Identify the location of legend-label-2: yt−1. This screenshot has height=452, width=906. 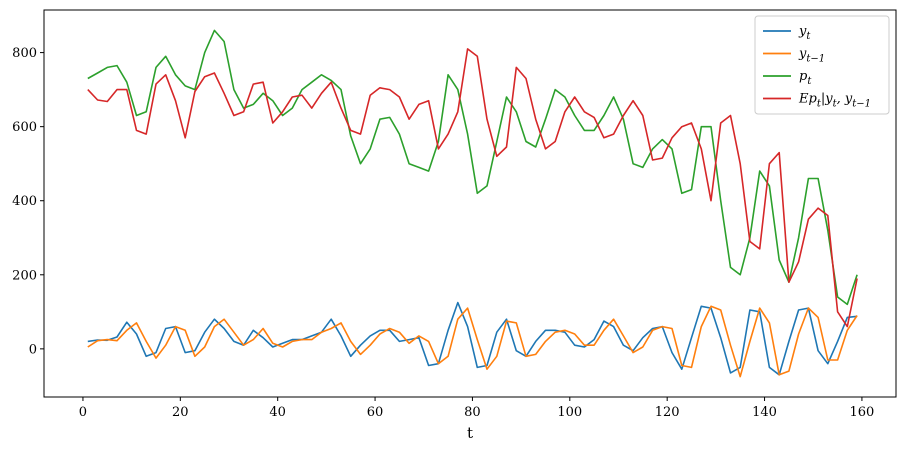
(811, 56).